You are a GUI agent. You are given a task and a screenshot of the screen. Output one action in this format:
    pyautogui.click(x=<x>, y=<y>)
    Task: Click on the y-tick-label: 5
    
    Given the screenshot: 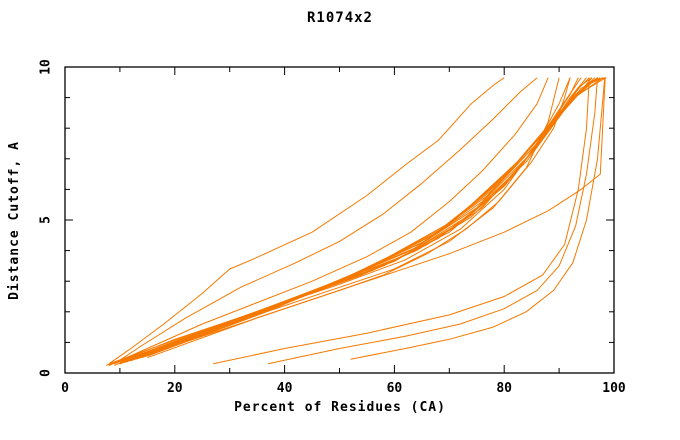 What is the action you would take?
    pyautogui.click(x=46, y=220)
    